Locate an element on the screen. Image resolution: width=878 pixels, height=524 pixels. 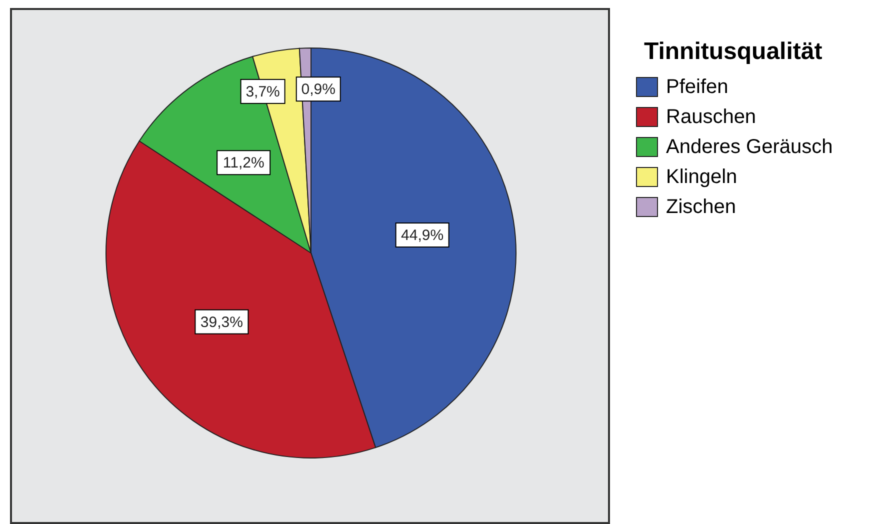
data-label: 44,9% is located at coordinates (422, 235).